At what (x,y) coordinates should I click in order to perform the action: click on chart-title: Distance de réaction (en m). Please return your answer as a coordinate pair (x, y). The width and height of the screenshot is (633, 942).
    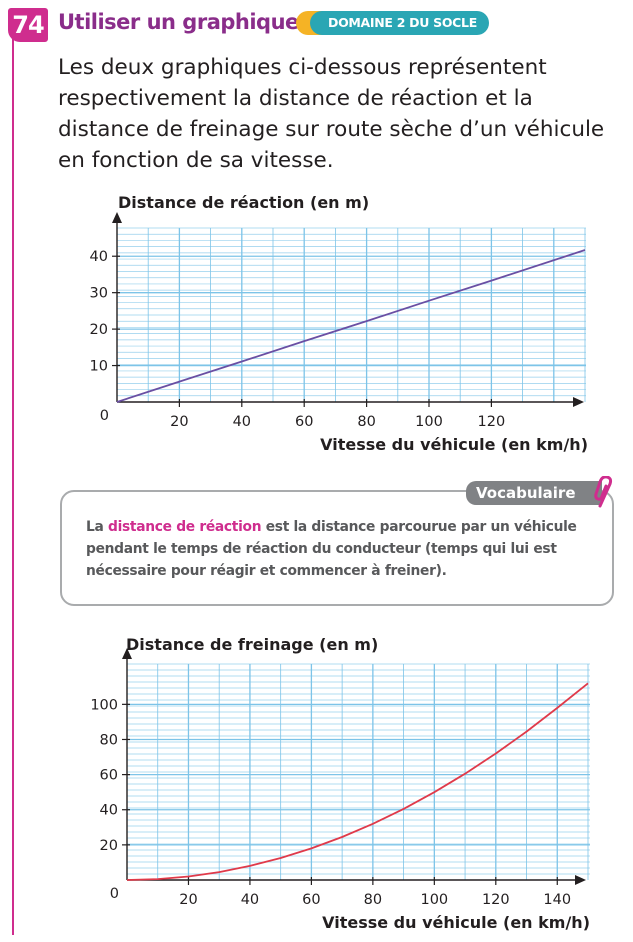
    Looking at the image, I should click on (243, 202).